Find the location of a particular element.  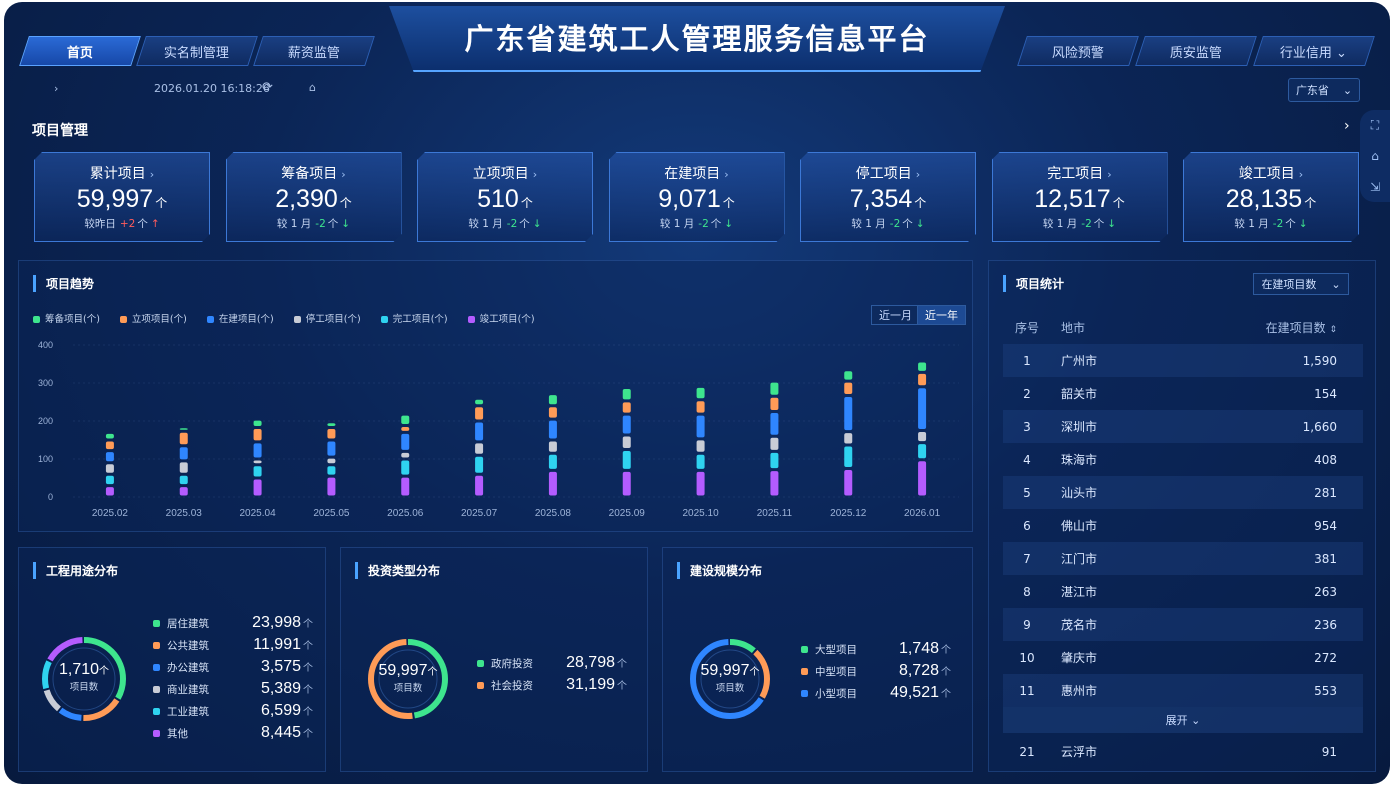

range-year-button: 近一年 is located at coordinates (941, 315).